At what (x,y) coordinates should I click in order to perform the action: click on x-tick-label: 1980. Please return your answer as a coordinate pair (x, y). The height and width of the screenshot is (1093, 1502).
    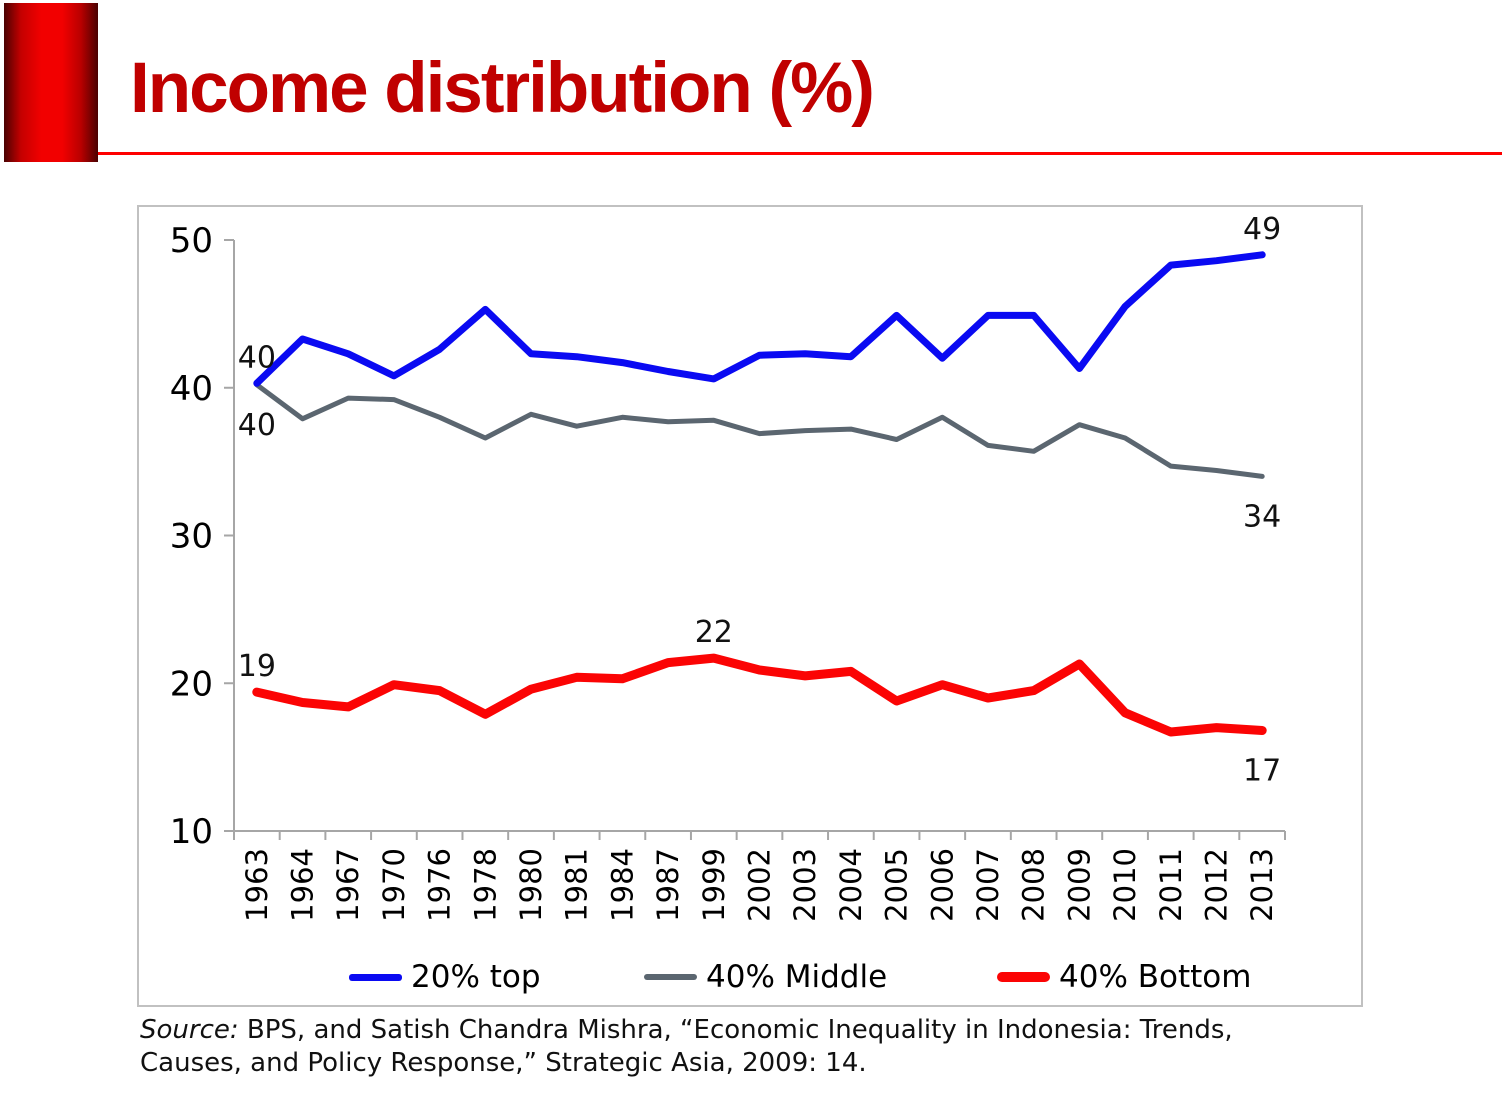
    Looking at the image, I should click on (531, 884).